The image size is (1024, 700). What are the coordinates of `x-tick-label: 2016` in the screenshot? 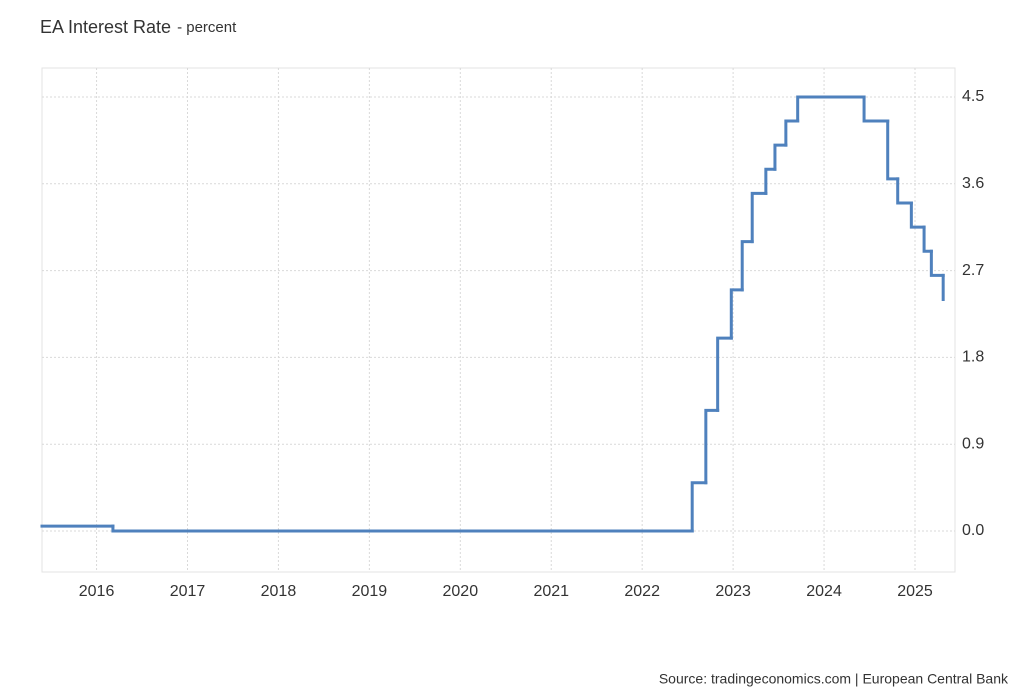 It's located at (97, 591).